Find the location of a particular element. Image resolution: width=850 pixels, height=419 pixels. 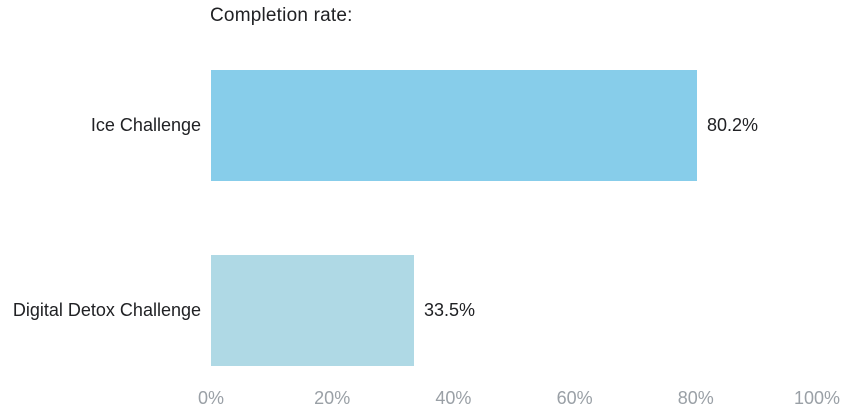

bar-digital-detox-challenge is located at coordinates (312, 310).